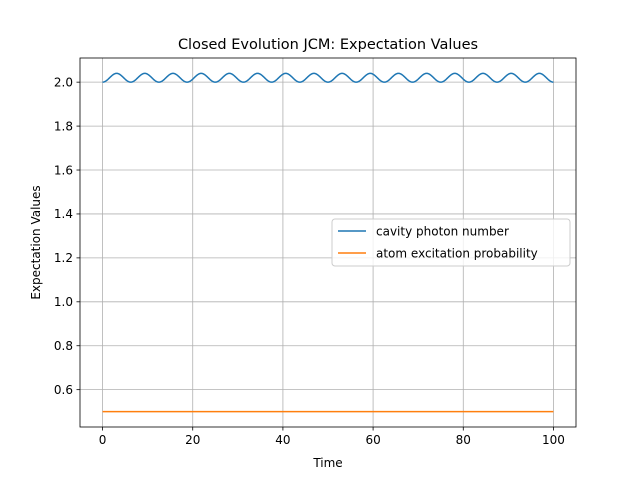  Describe the element at coordinates (332, 437) in the screenshot. I see `x-axis-ticks: 0 20 40 60 80 100` at that location.